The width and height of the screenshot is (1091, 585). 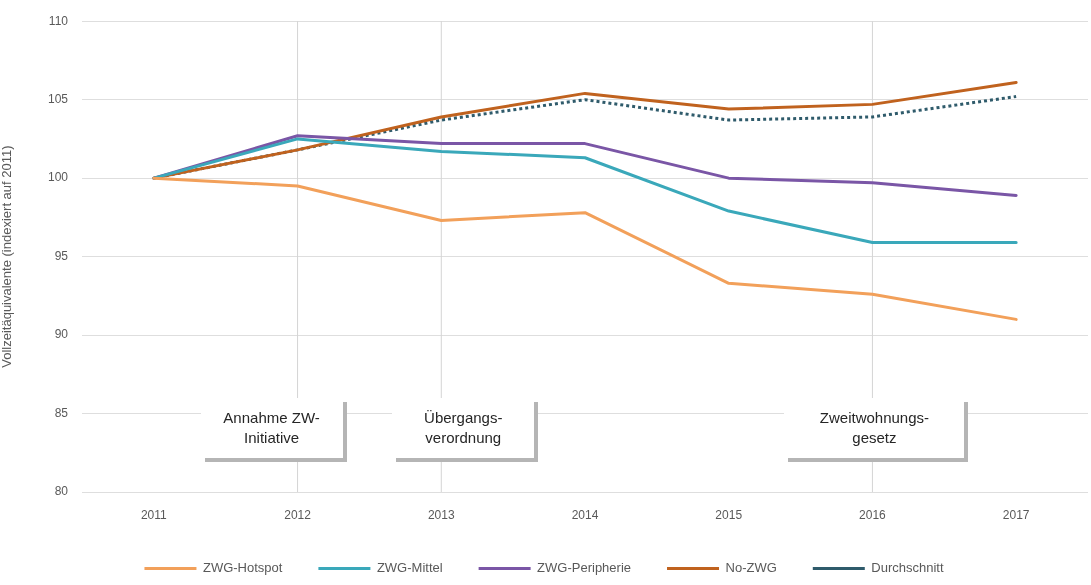 I want to click on y-axis-title: Vollzeitäquivalente (indexiert auf 2011), so click(x=7, y=256).